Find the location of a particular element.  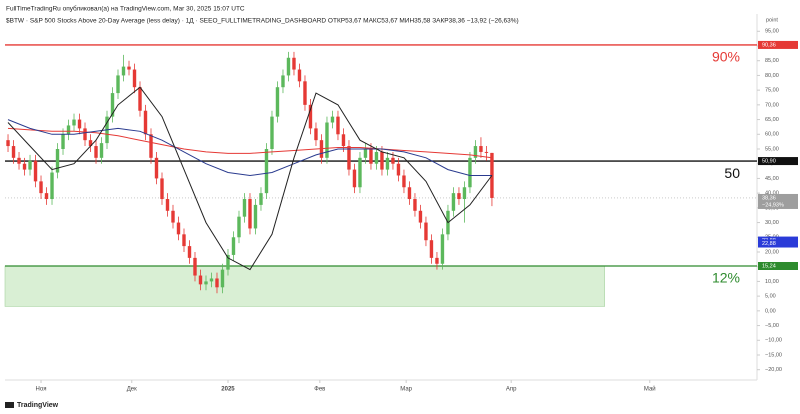

price-label: 90,36 is located at coordinates (769, 45).